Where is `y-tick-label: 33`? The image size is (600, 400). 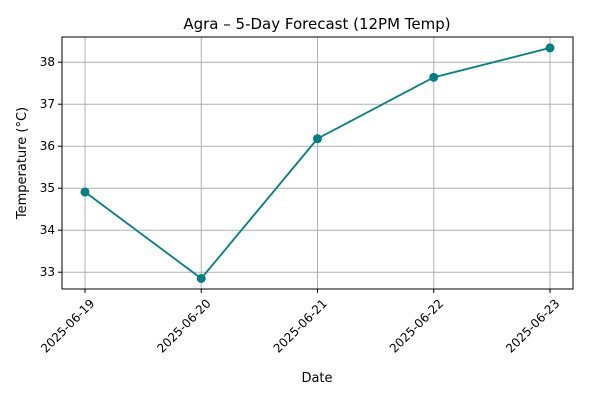 y-tick-label: 33 is located at coordinates (47, 272).